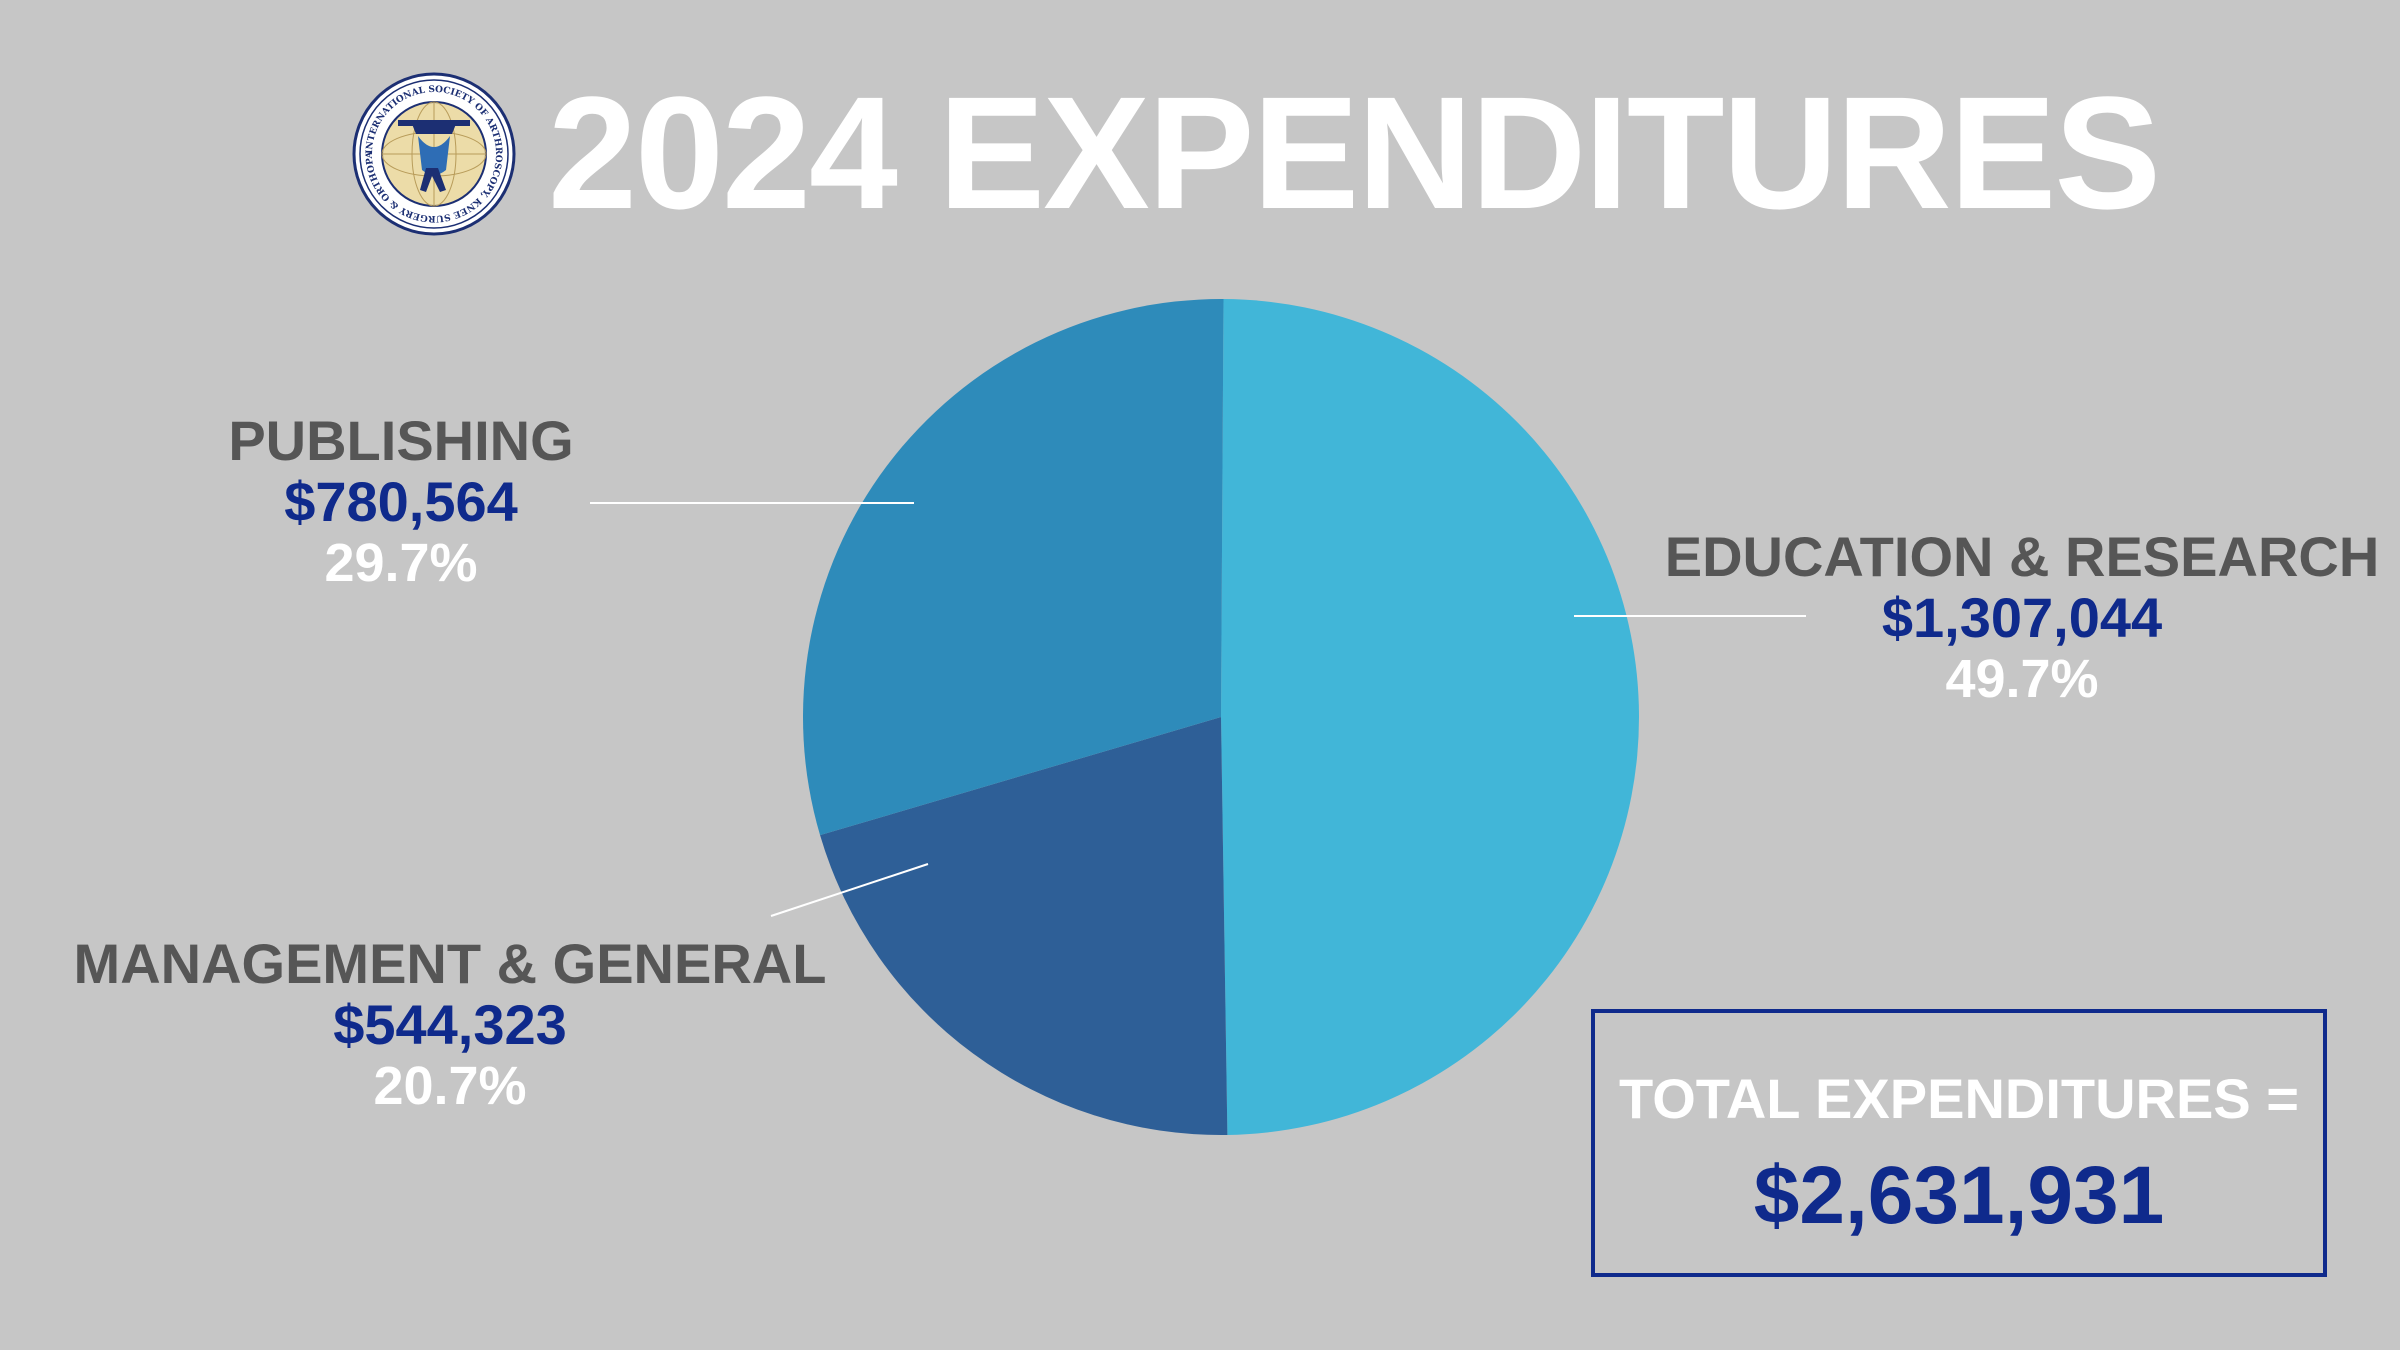 This screenshot has width=2400, height=1350. What do you see at coordinates (1959, 1098) in the screenshot?
I see `total-label: TOTAL EXPENDITURES =` at bounding box center [1959, 1098].